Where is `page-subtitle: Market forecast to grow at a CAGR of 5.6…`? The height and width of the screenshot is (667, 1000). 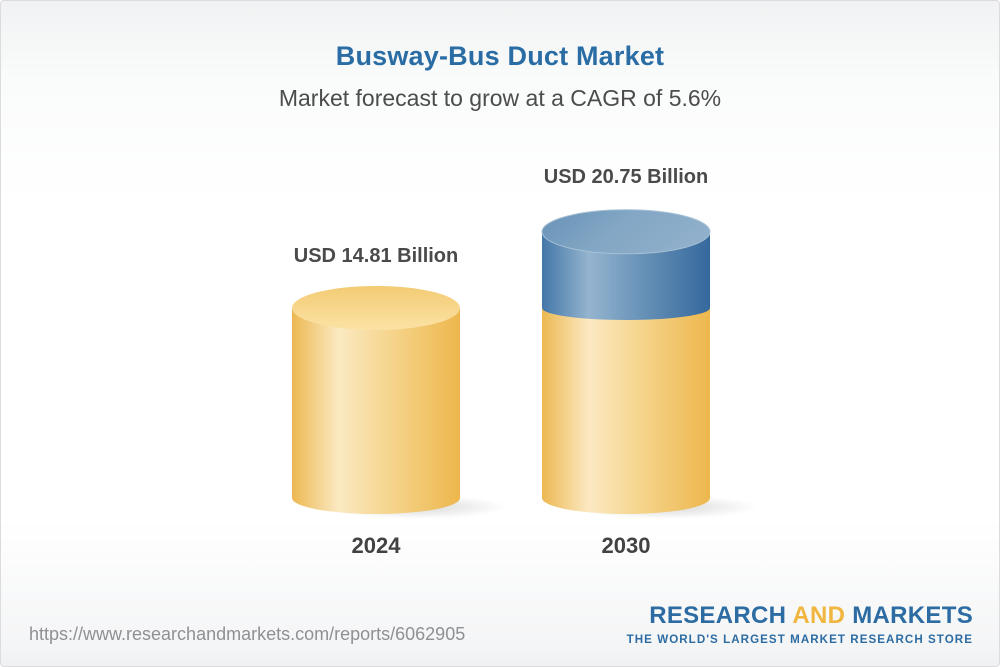 page-subtitle: Market forecast to grow at a CAGR of 5.6… is located at coordinates (500, 98).